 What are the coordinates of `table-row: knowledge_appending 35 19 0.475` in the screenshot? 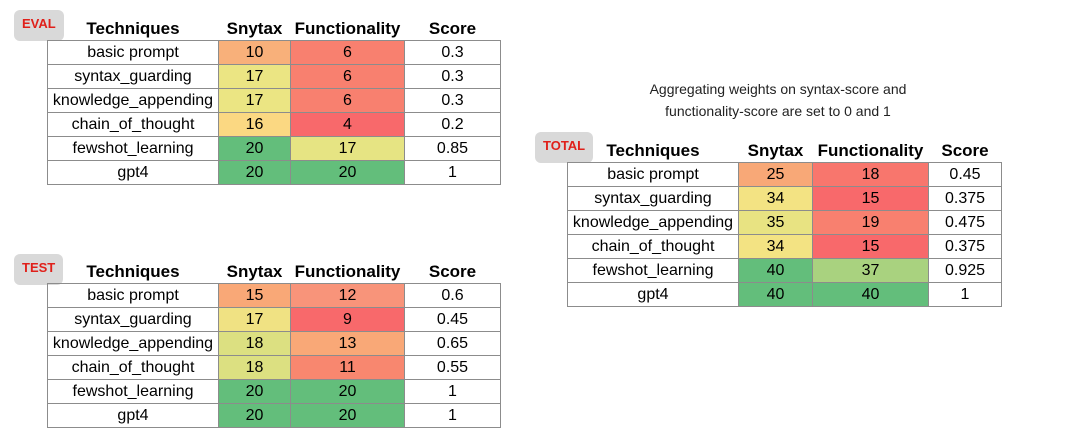 It's located at (784, 222).